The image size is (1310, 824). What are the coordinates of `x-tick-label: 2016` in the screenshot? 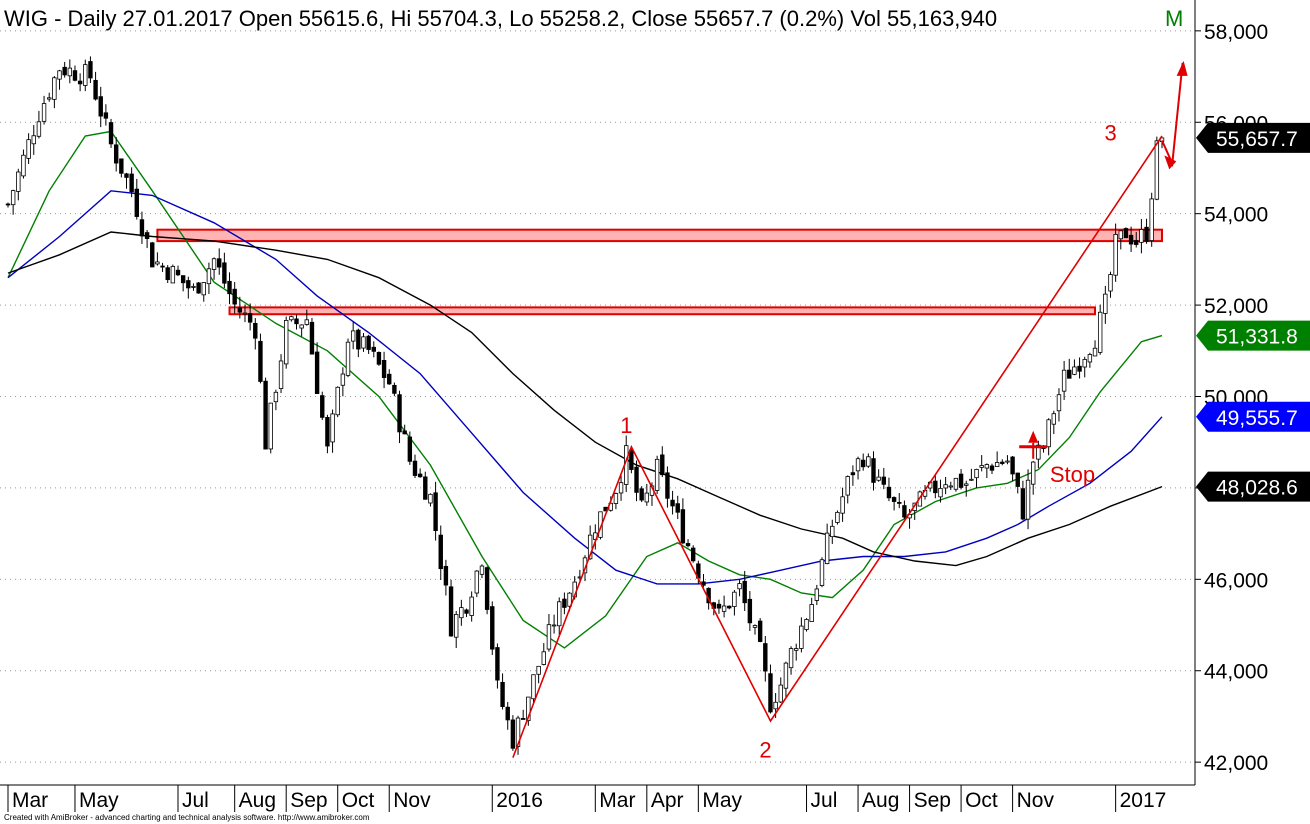 It's located at (519, 800).